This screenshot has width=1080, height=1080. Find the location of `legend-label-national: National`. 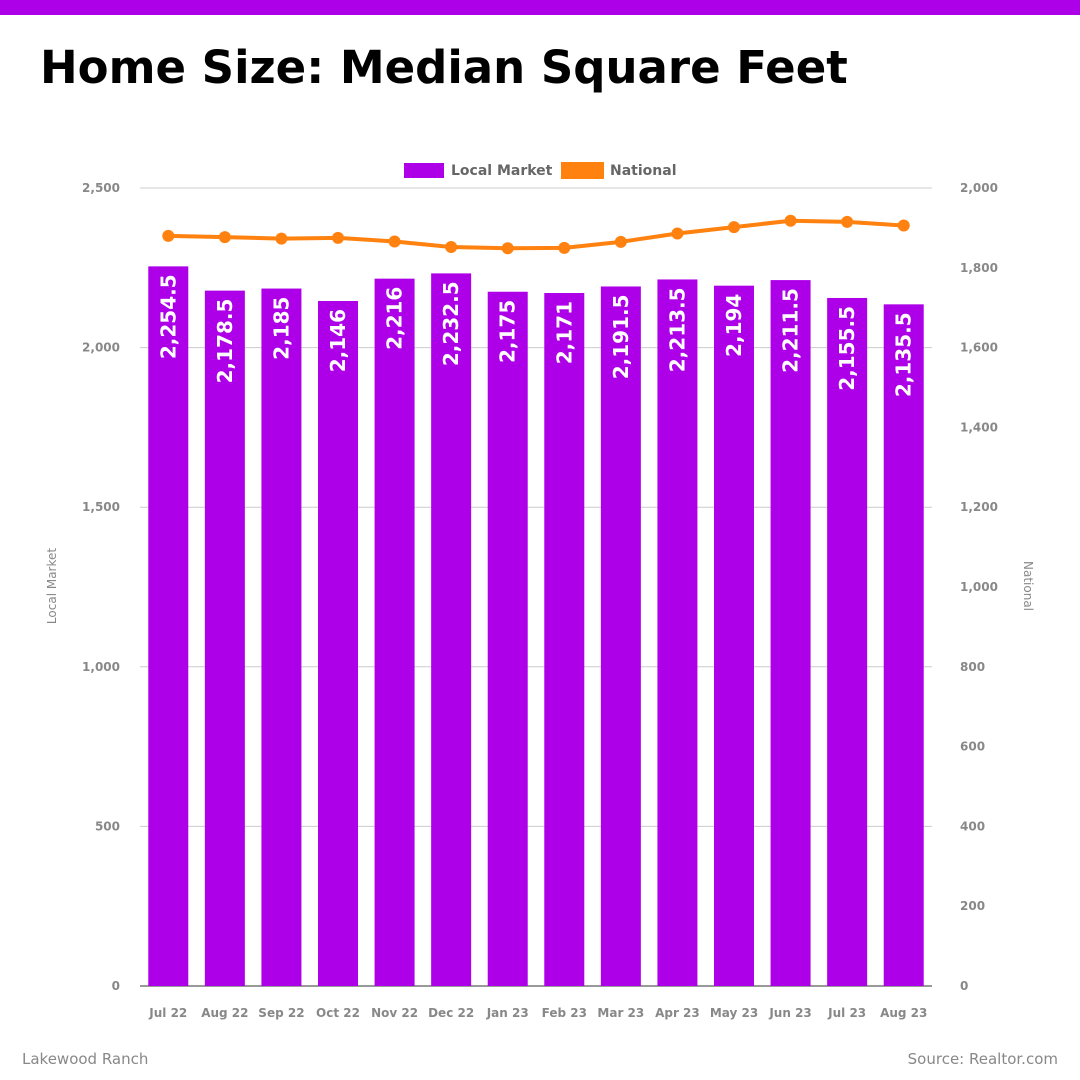

legend-label-national: National is located at coordinates (643, 171).